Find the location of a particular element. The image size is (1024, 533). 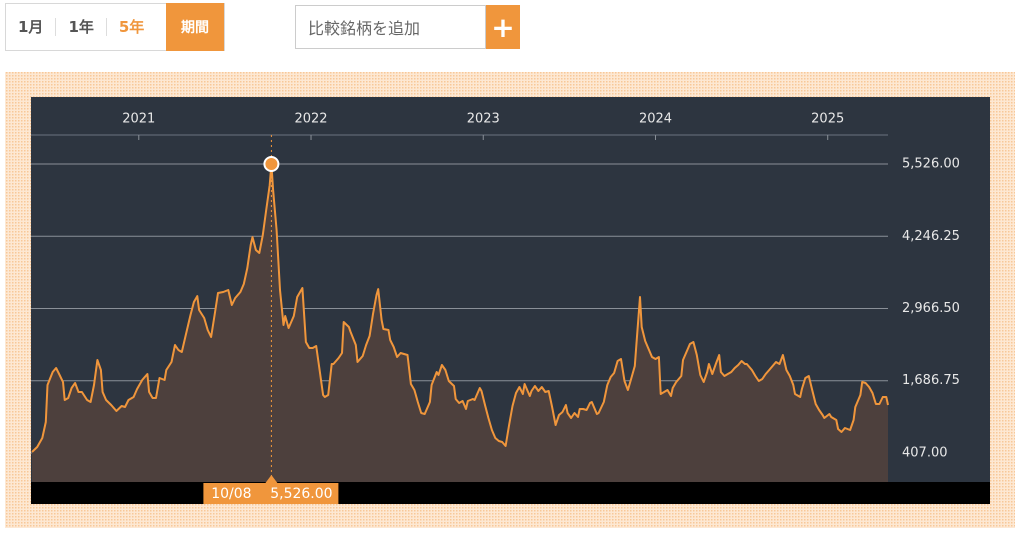

y-tick-label: 407.00 is located at coordinates (925, 452).